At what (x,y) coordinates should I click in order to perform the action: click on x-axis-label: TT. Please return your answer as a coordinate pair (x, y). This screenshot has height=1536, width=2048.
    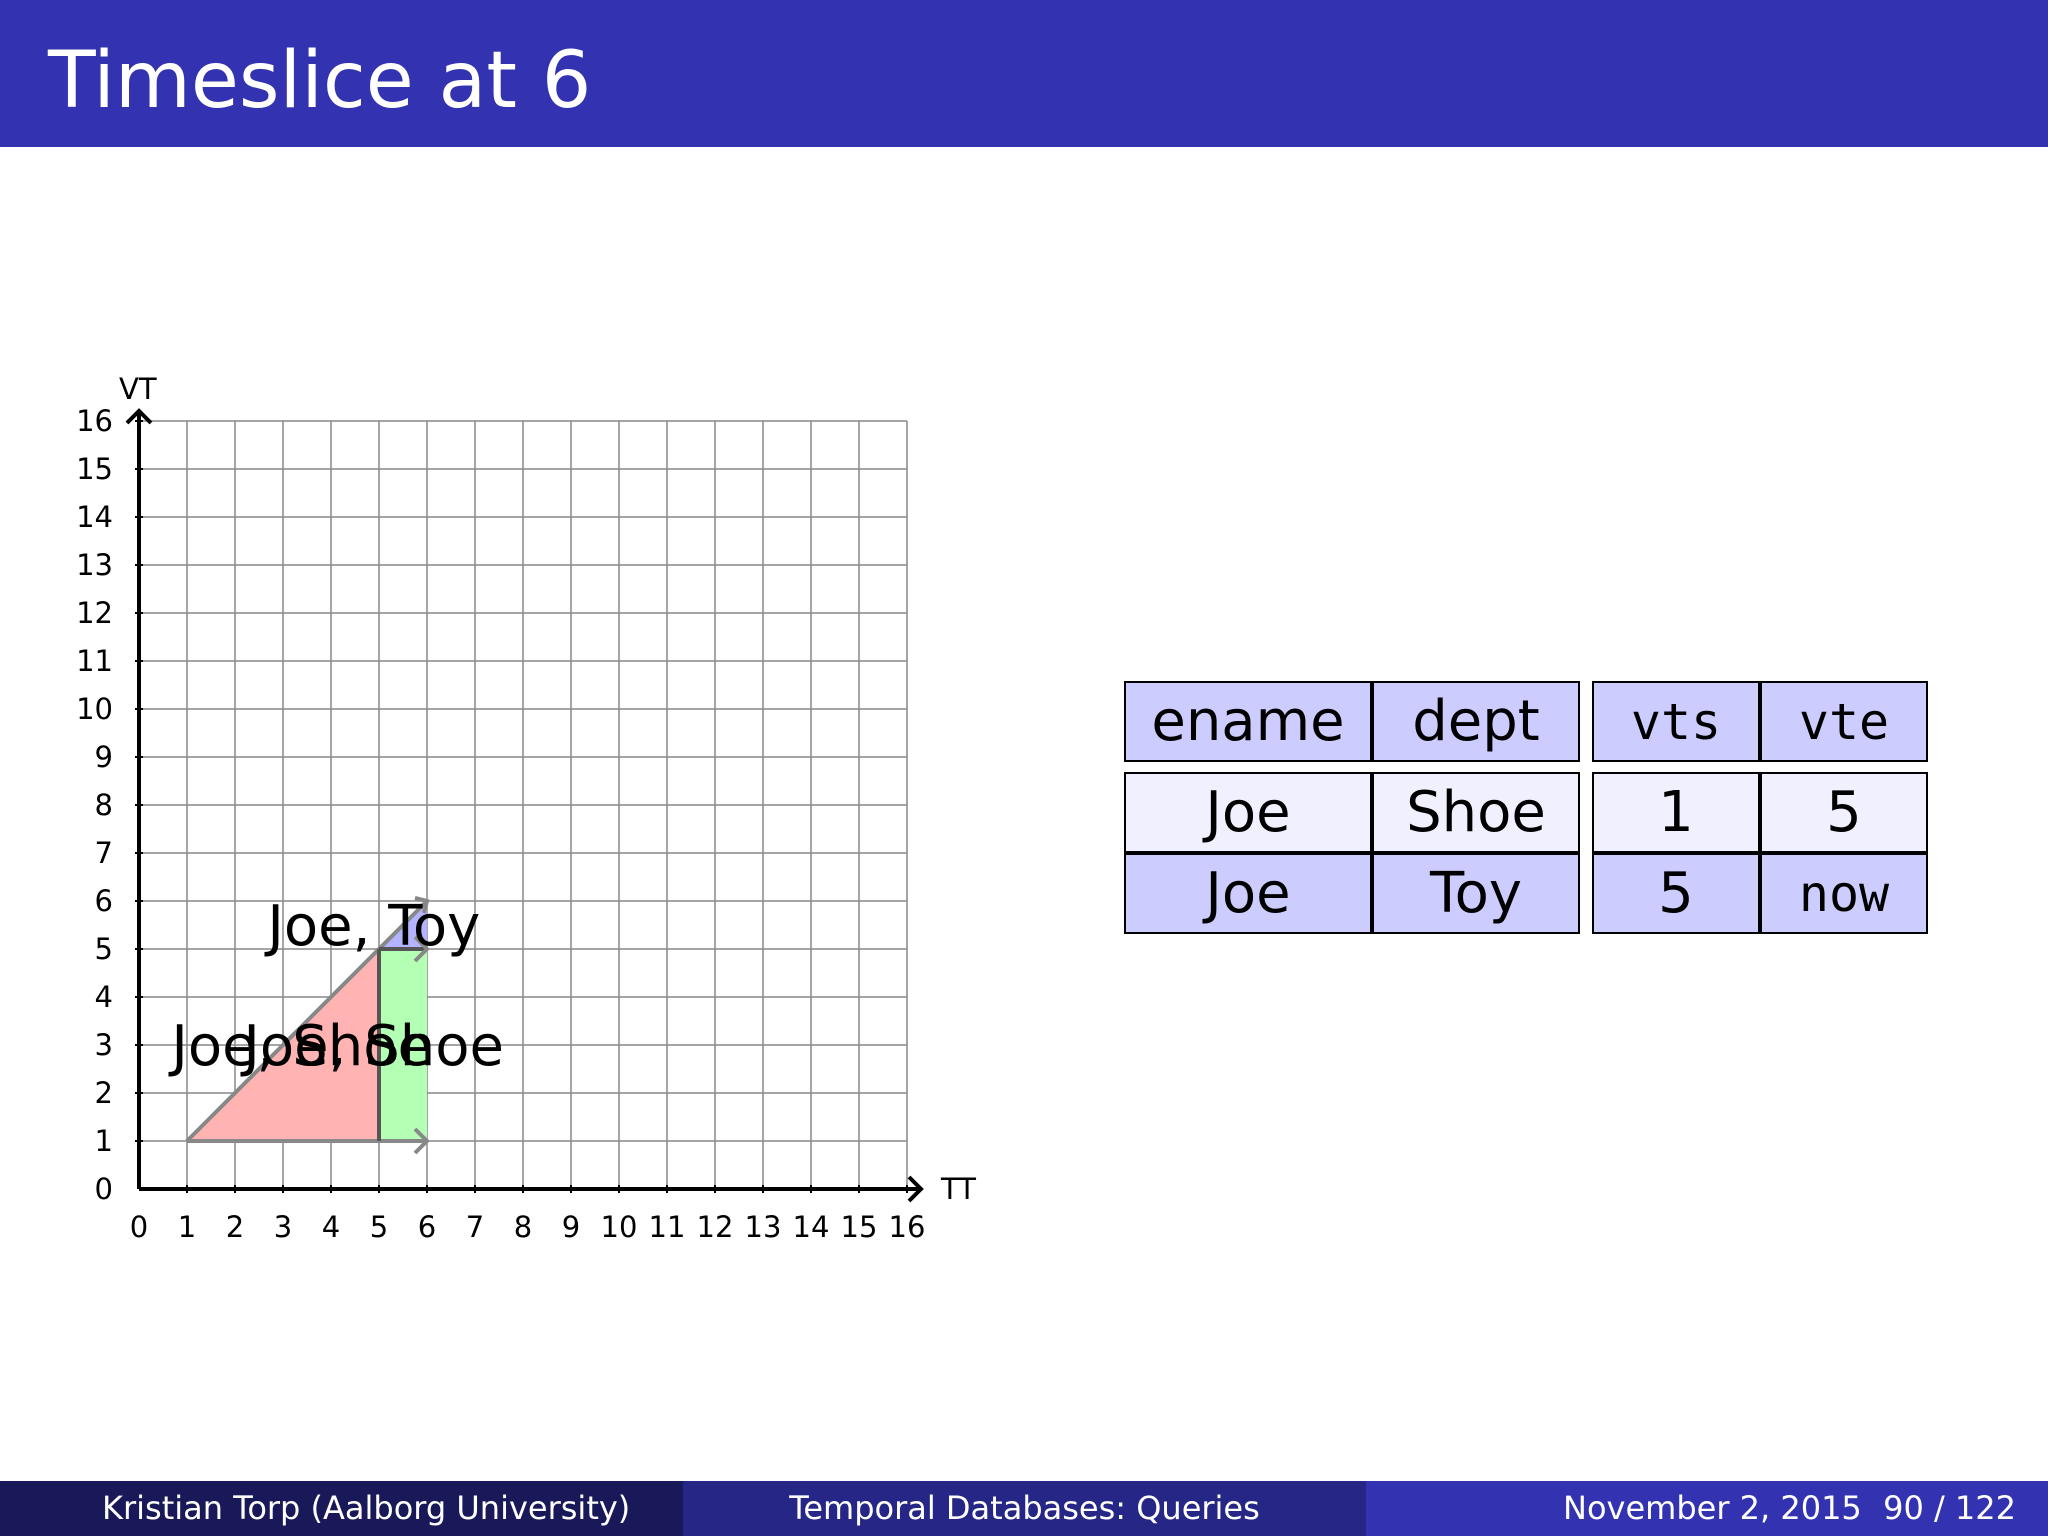
    Looking at the image, I should click on (958, 1189).